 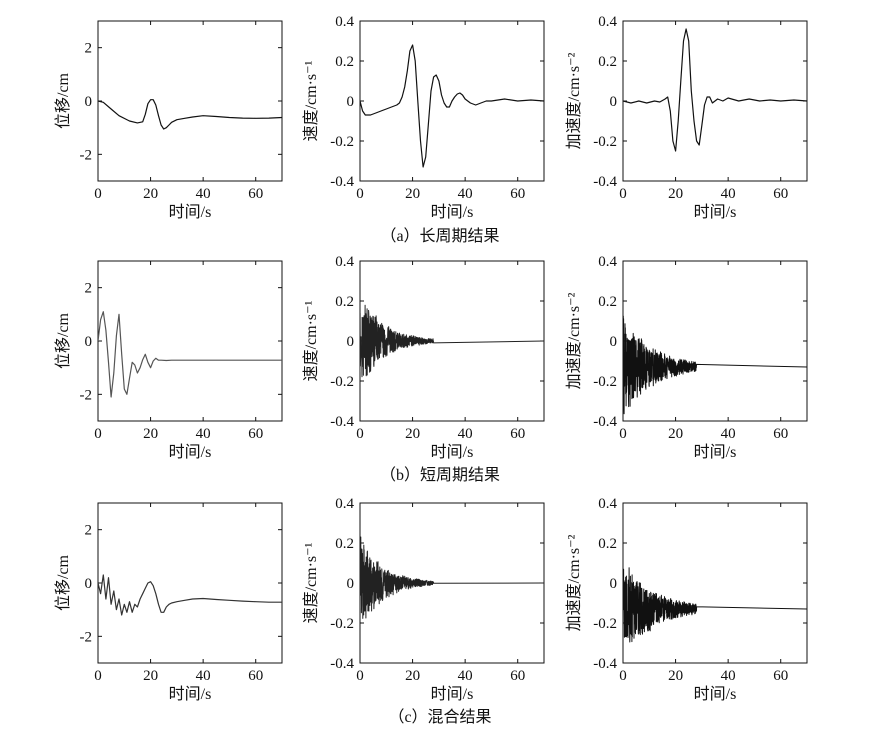 I want to click on panel-a-velocity: 0 20 40 60 -0.4 -0.2 0 0.2 0.4 时间/s 速度/cm·s⁻¹, so click(x=423, y=117).